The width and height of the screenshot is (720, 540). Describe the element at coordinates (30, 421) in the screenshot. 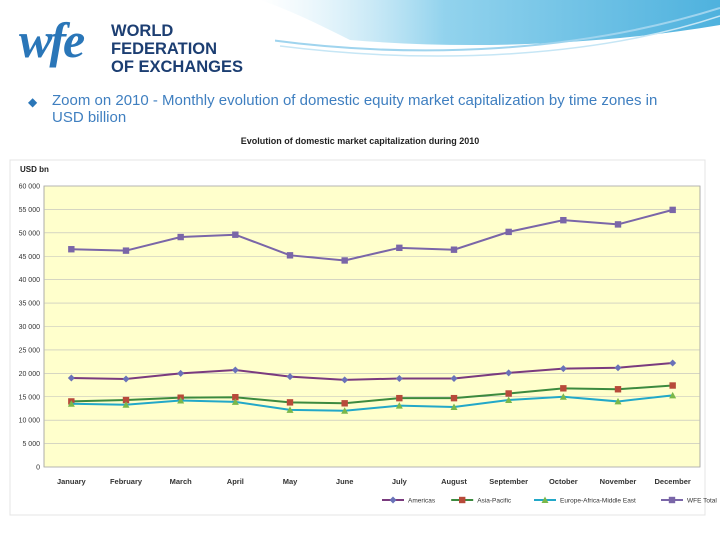

I see `y-tick-label: 10 000` at that location.